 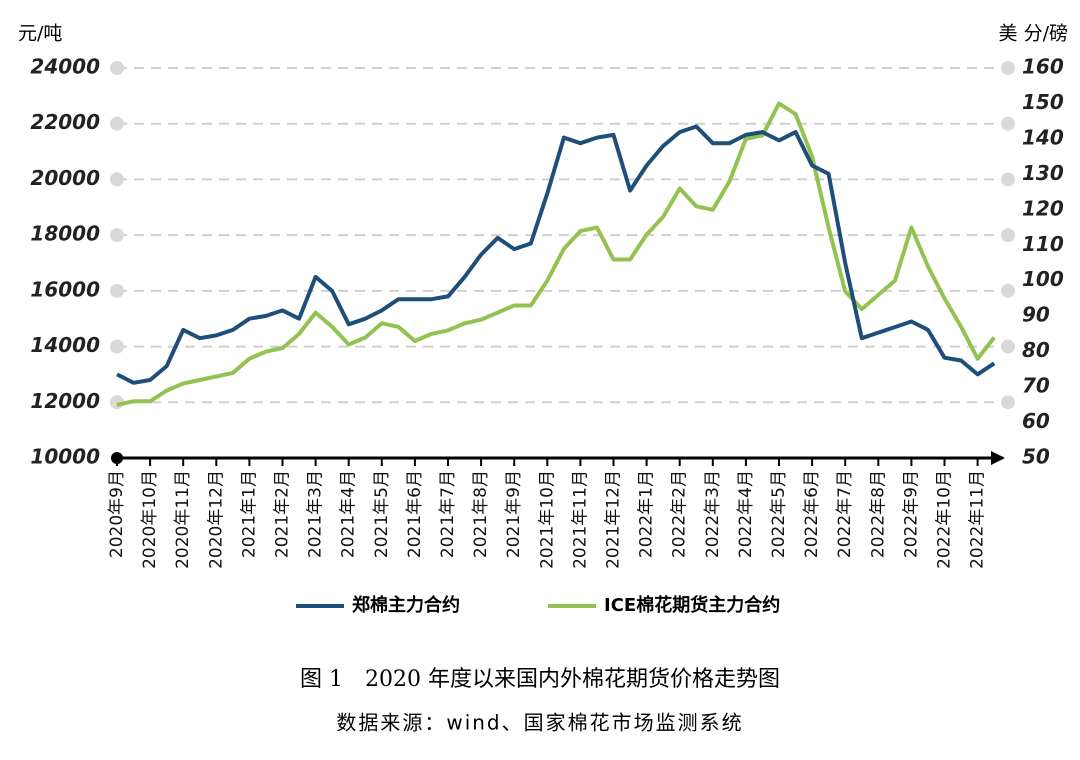 What do you see at coordinates (998, 458) in the screenshot?
I see `x-axis-arrow` at bounding box center [998, 458].